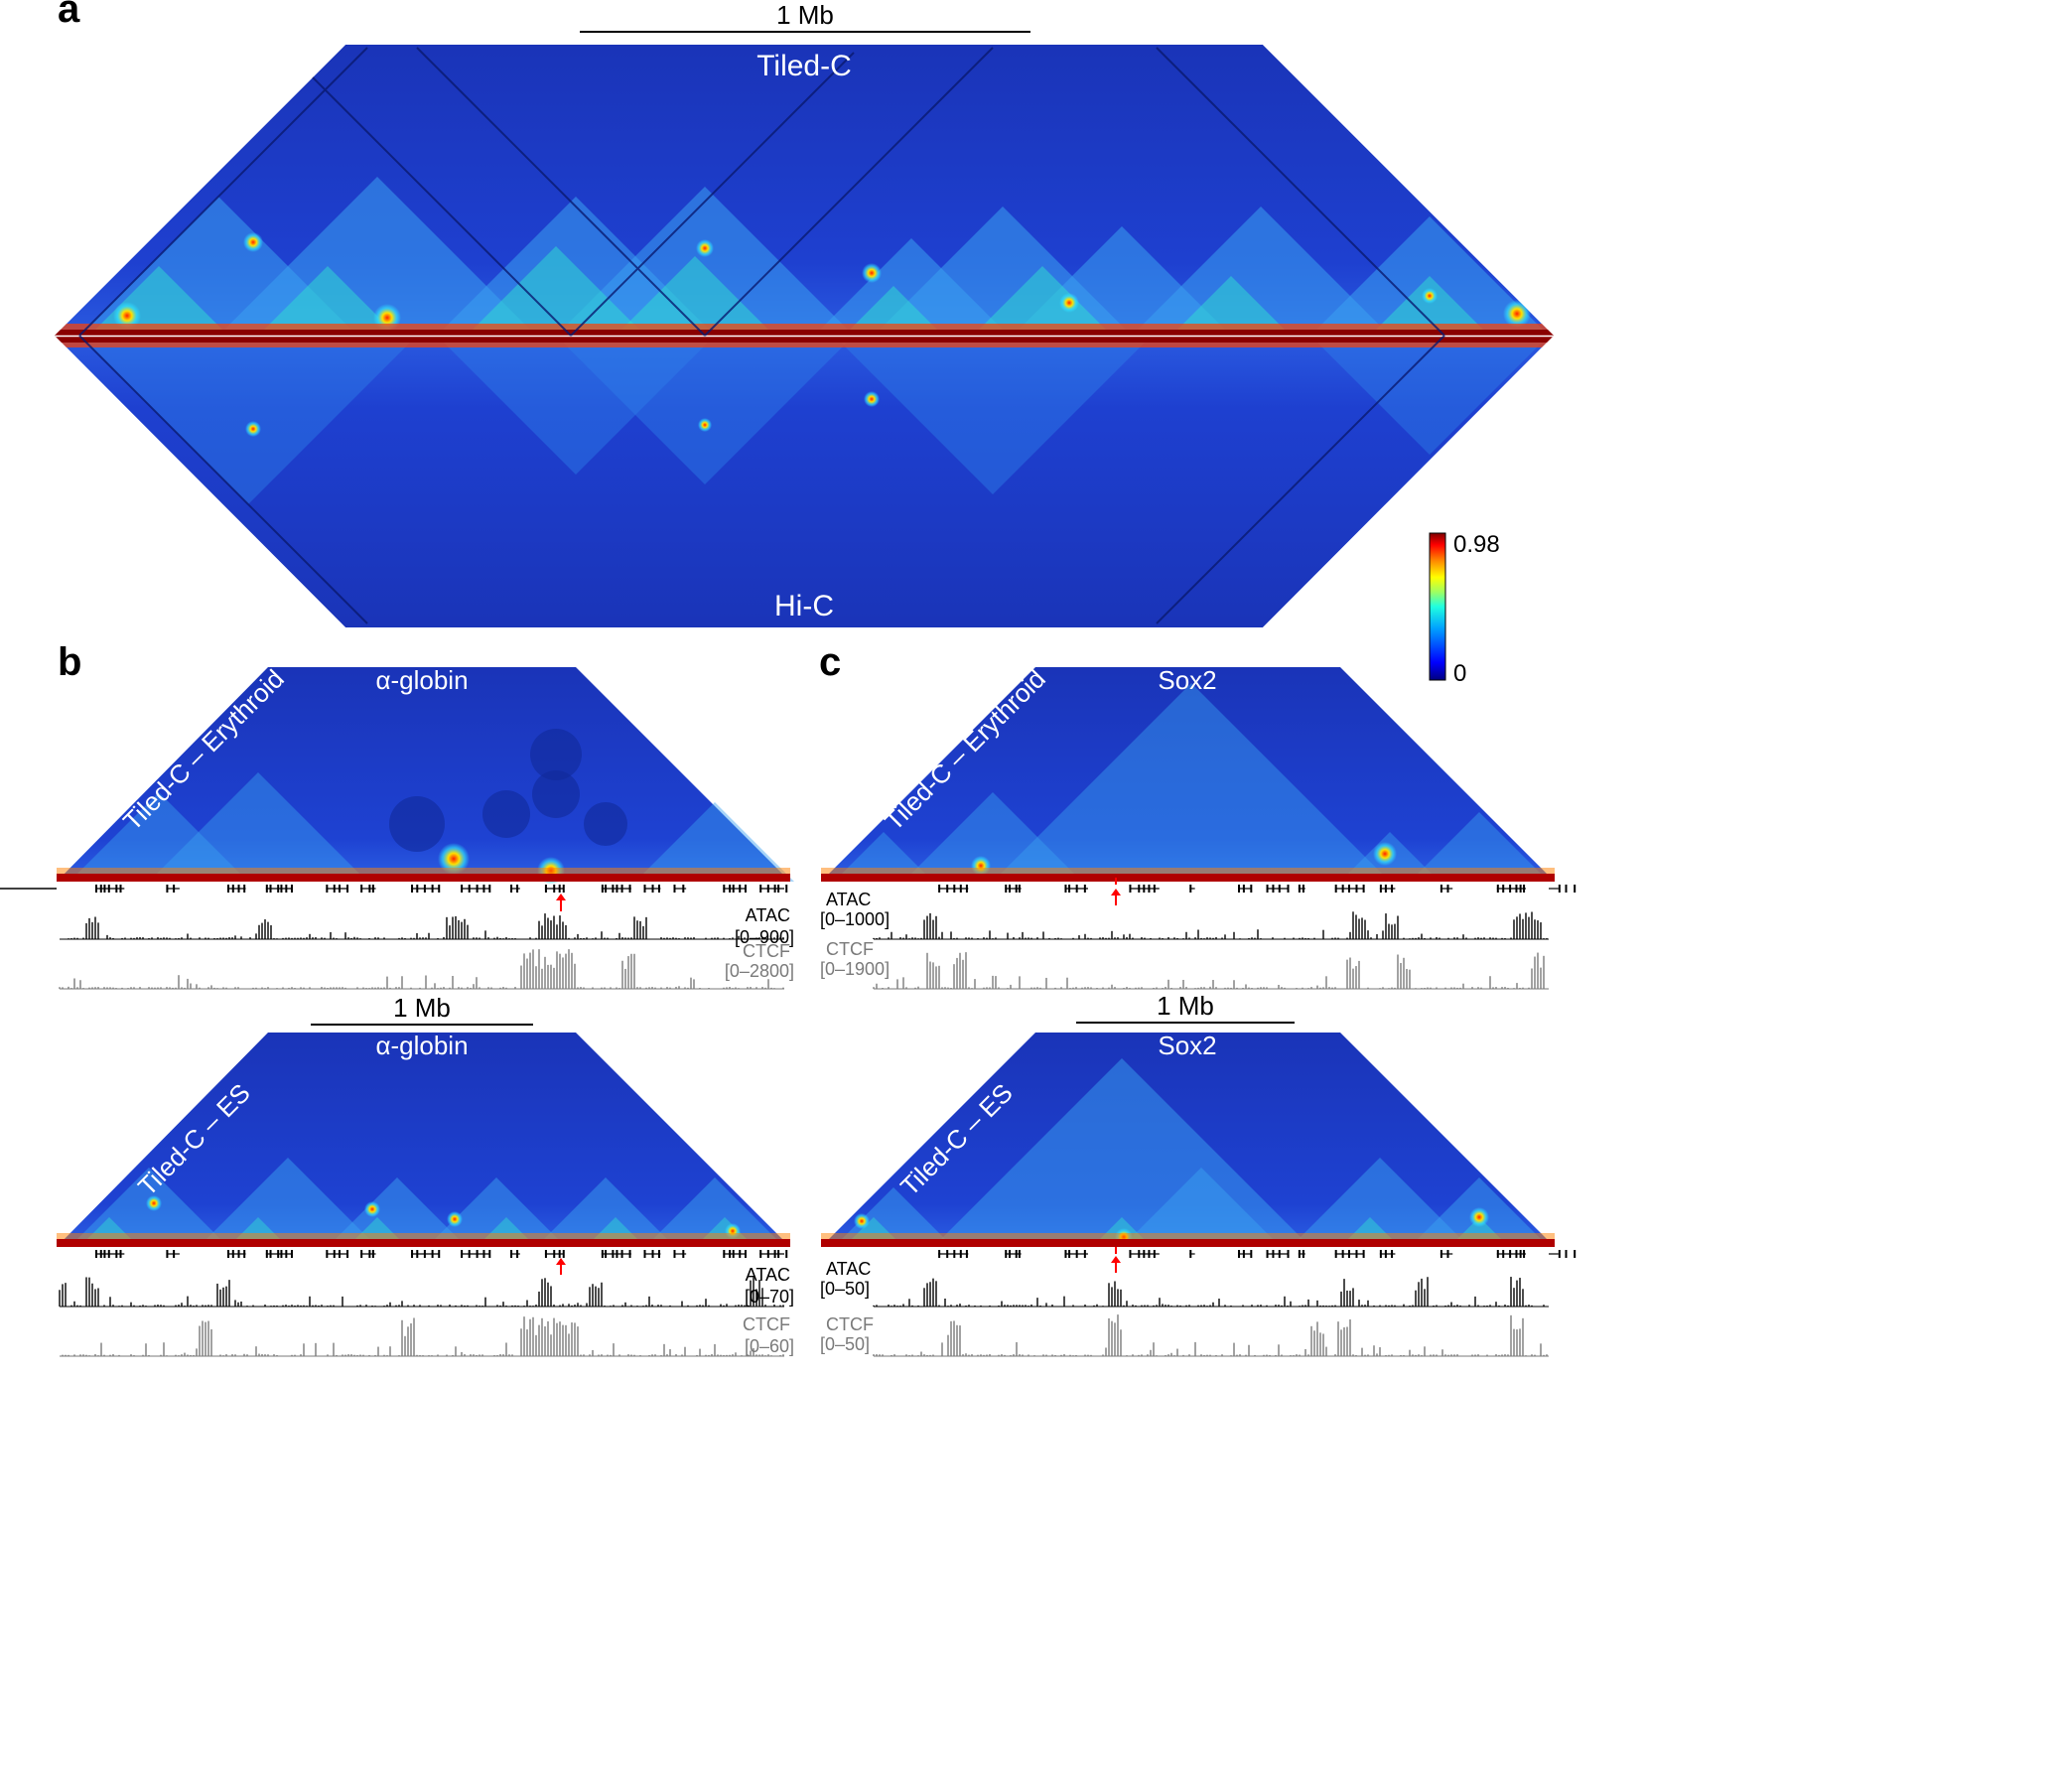 Image resolution: width=2057 pixels, height=1792 pixels. I want to click on panel-letter-c: c, so click(830, 662).